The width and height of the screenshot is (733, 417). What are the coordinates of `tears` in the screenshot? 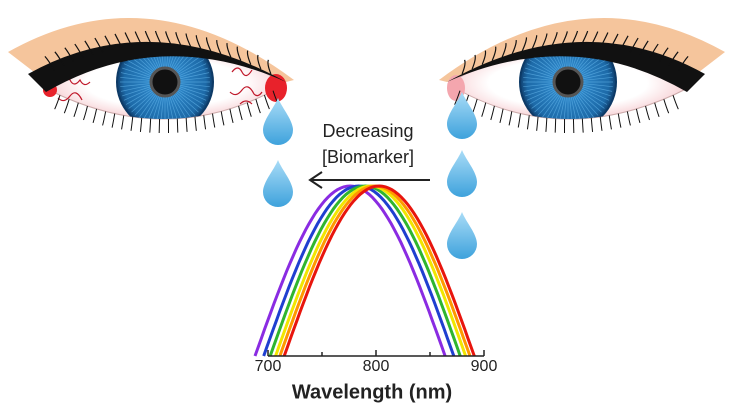 It's located at (370, 175).